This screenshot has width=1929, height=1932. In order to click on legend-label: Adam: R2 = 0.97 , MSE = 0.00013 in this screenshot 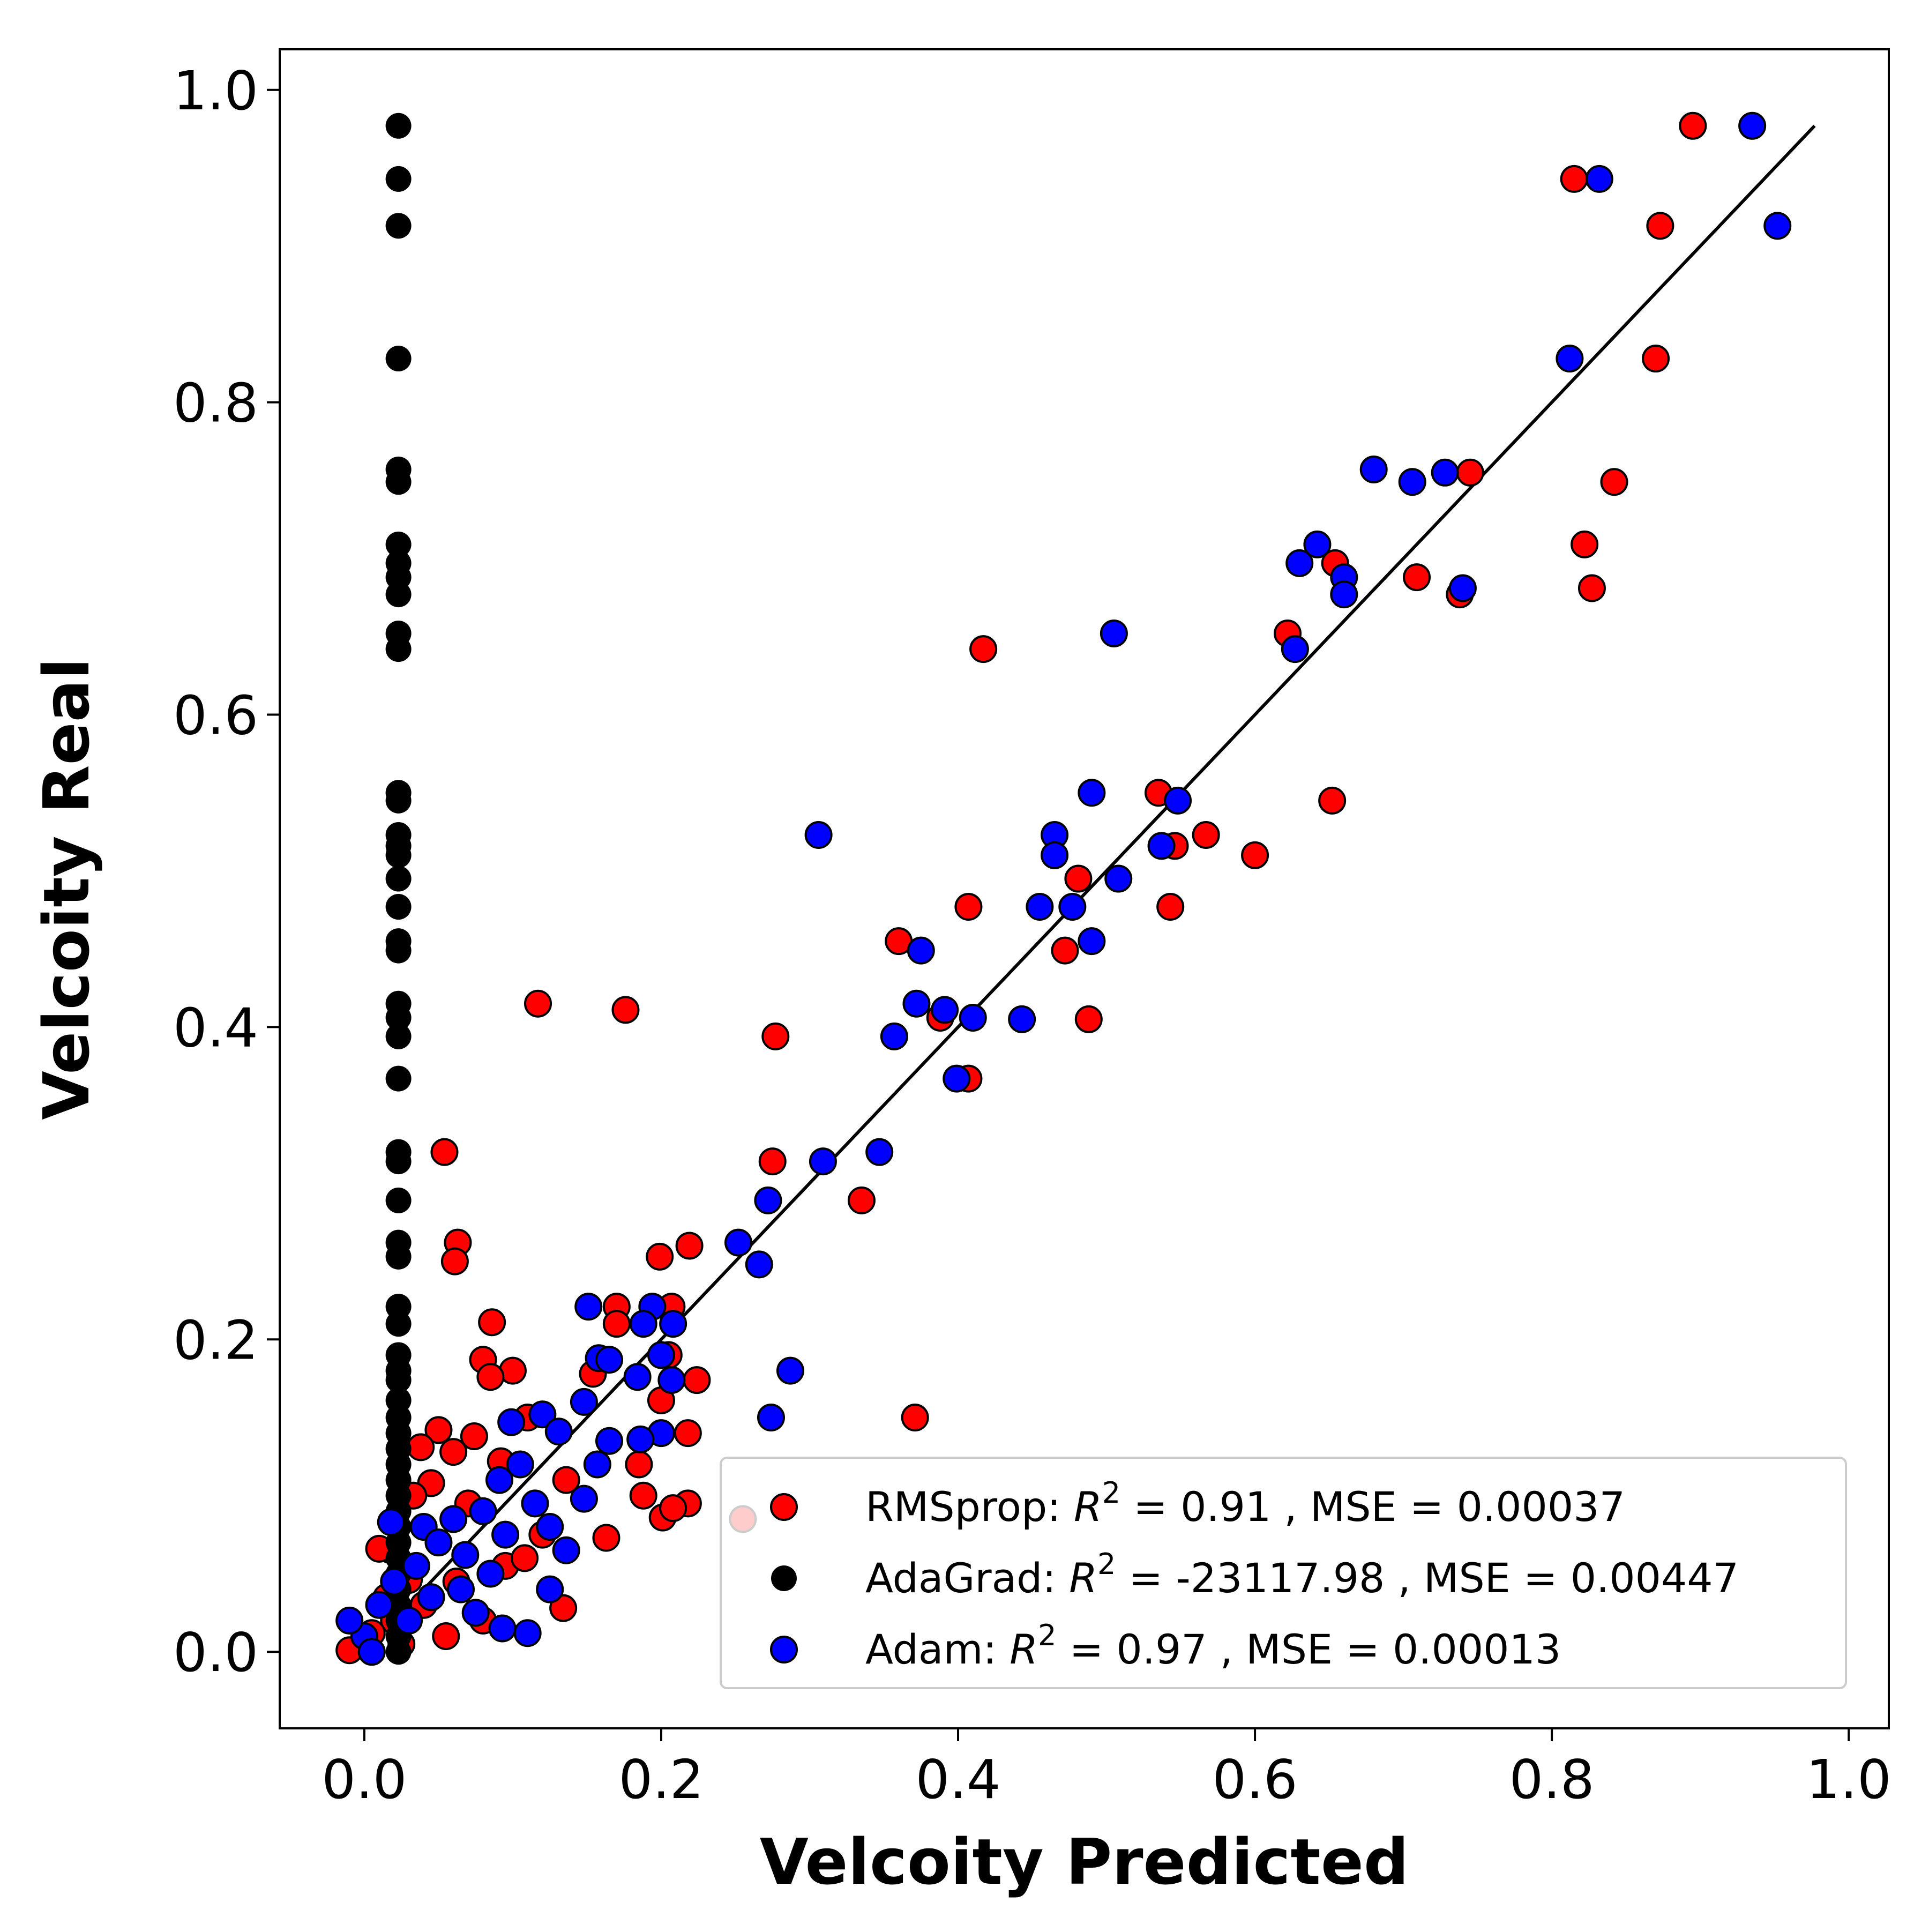, I will do `click(1213, 1645)`.